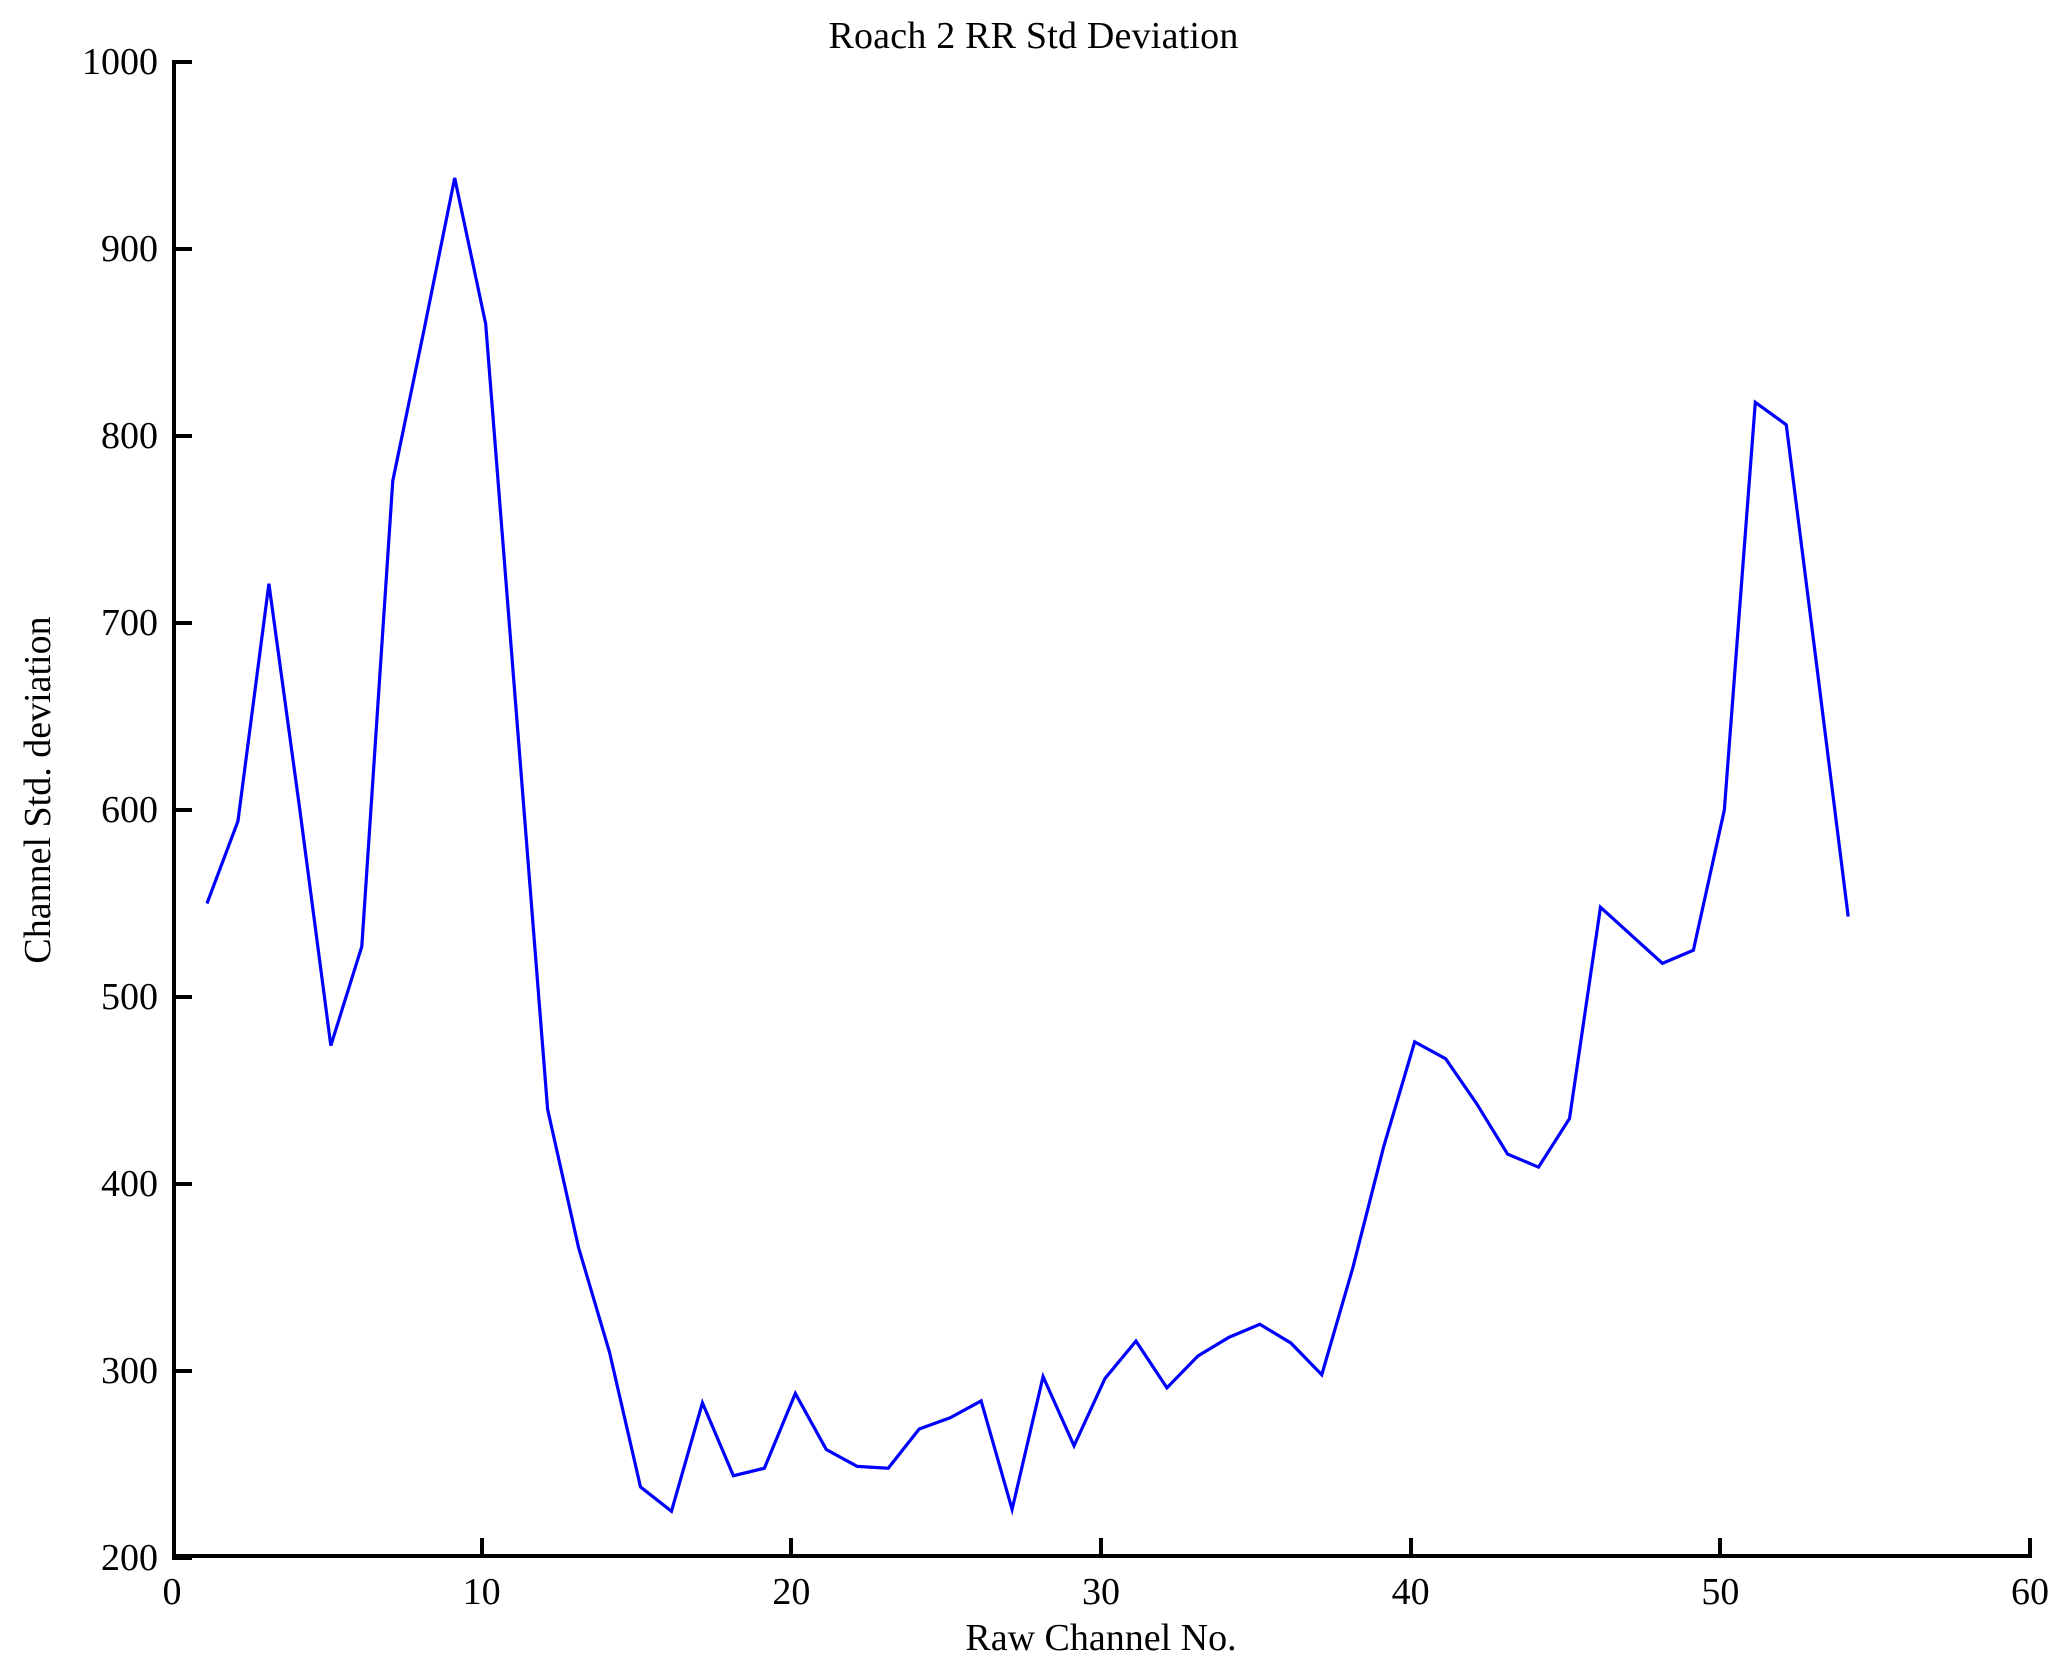  What do you see at coordinates (2030, 1592) in the screenshot?
I see `x-tick-label-60: 60` at bounding box center [2030, 1592].